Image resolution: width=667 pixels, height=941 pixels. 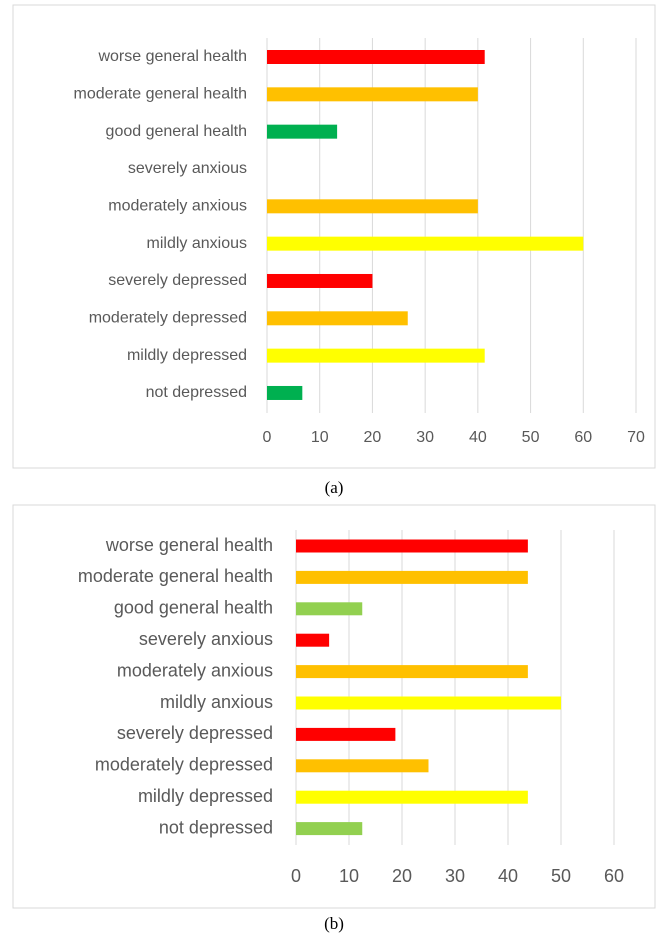 I want to click on caption: (b), so click(x=334, y=923).